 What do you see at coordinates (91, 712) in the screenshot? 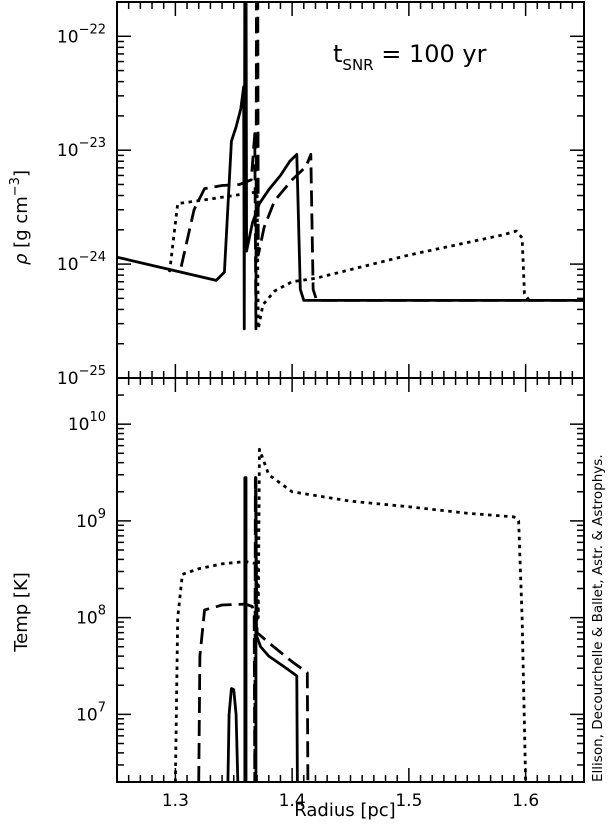
I see `temperature-y-tick-label: 10⁷` at bounding box center [91, 712].